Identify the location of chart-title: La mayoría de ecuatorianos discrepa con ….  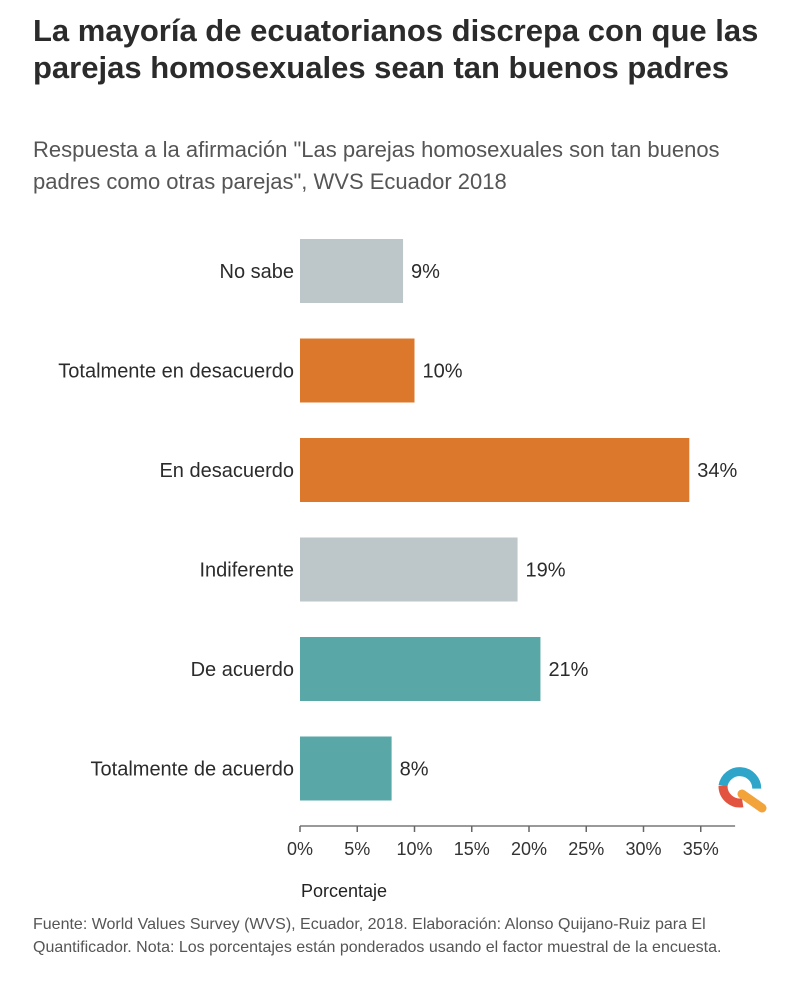
(396, 49).